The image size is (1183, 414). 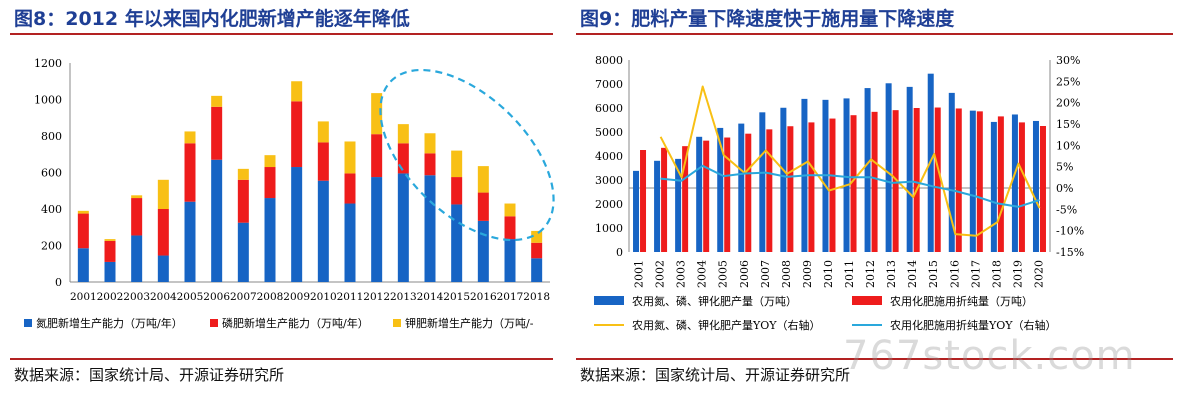 What do you see at coordinates (726, 325) in the screenshot?
I see `legend-label: 农用氮、磷、钾化肥产量YOY（右轴）` at bounding box center [726, 325].